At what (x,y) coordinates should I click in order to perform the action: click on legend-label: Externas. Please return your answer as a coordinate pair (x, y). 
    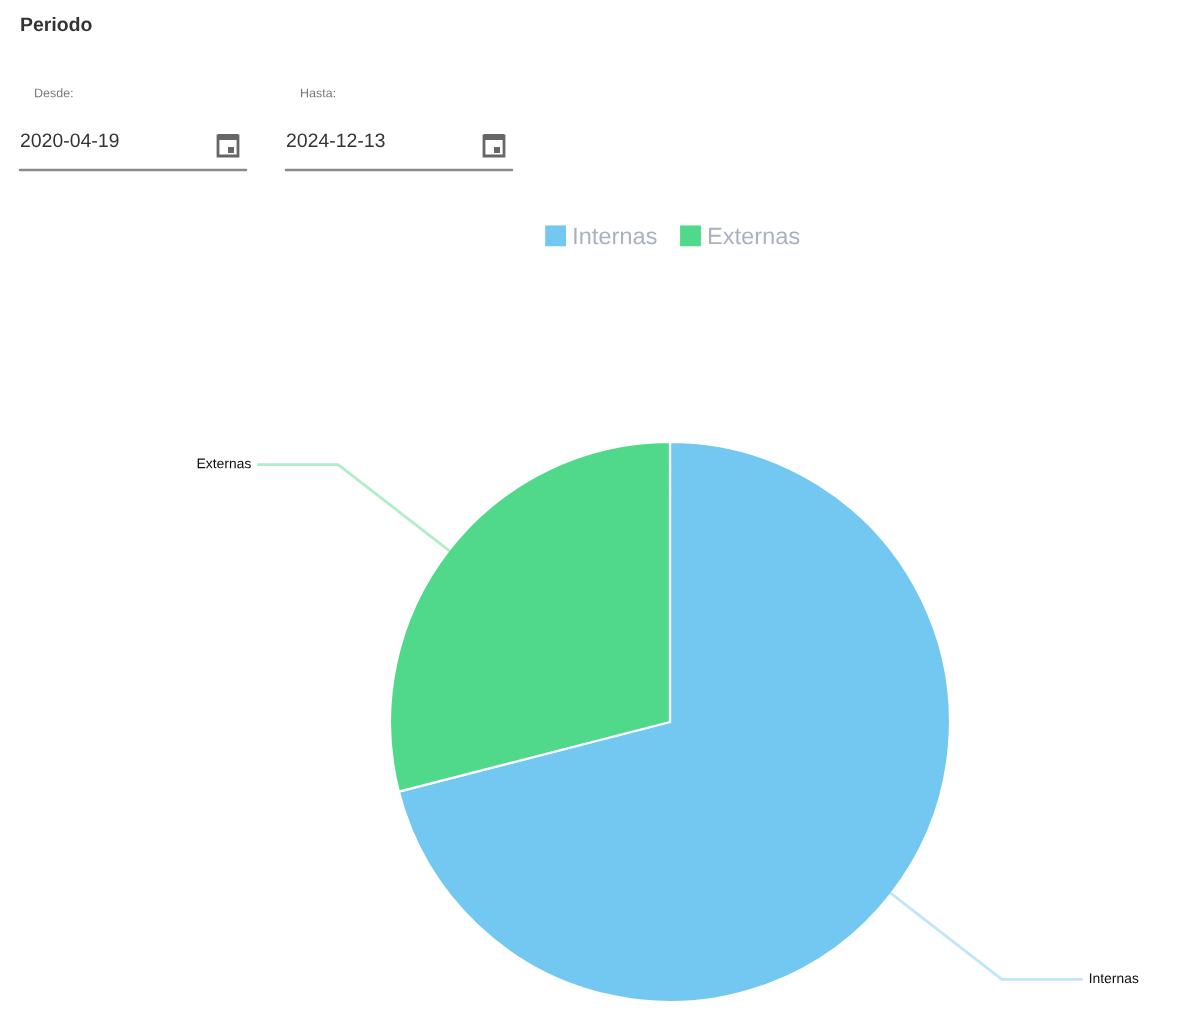
    Looking at the image, I should click on (754, 236).